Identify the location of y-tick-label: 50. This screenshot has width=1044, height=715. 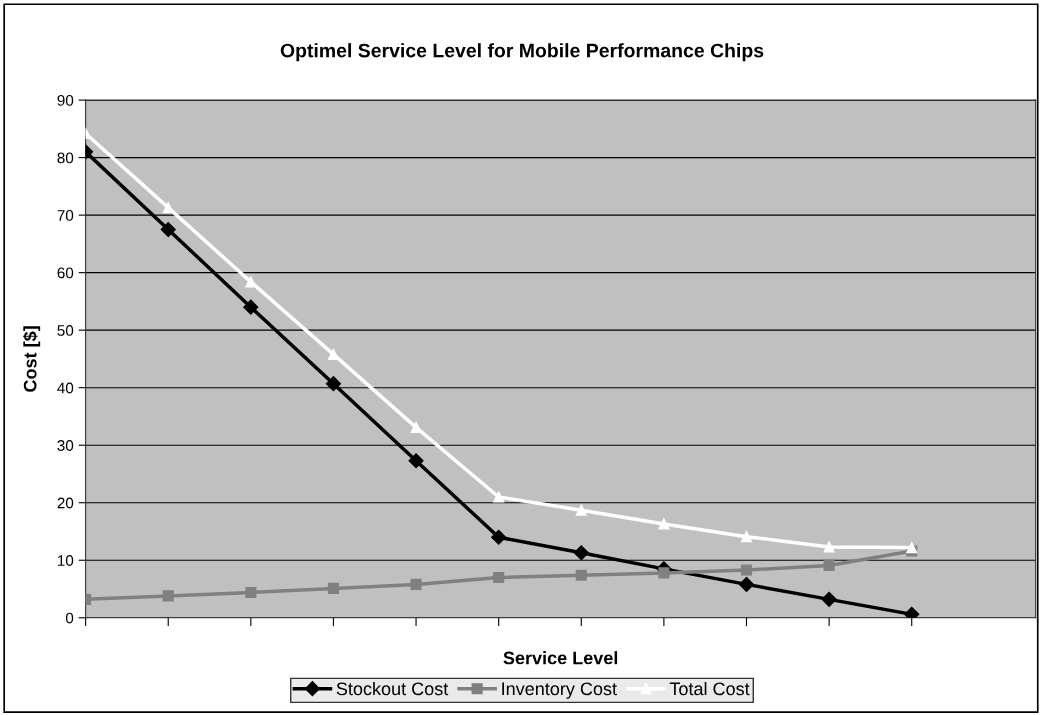
(65, 330).